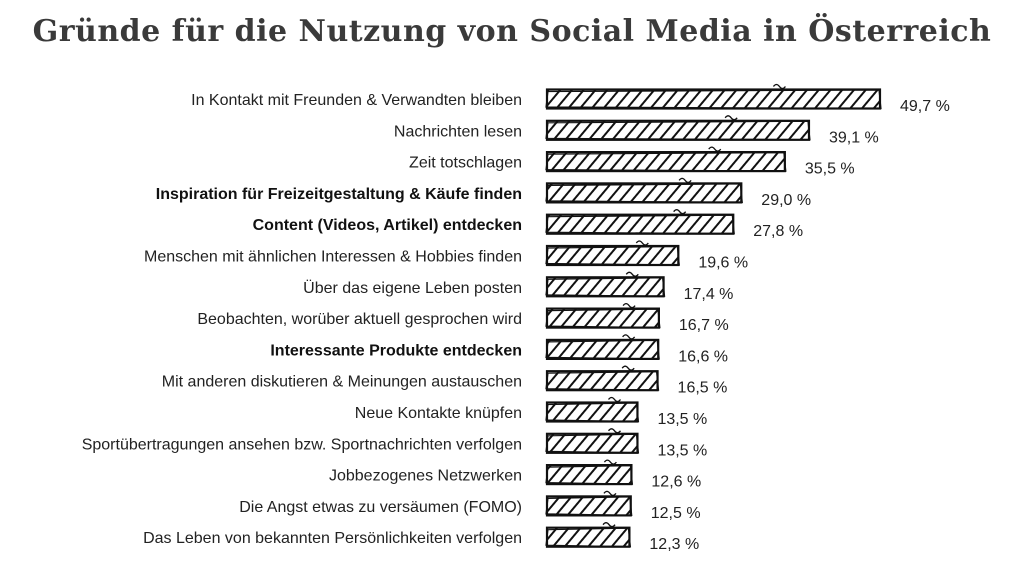 Image resolution: width=1024 pixels, height=576 pixels. What do you see at coordinates (703, 356) in the screenshot?
I see `value-label: 16,6 %` at bounding box center [703, 356].